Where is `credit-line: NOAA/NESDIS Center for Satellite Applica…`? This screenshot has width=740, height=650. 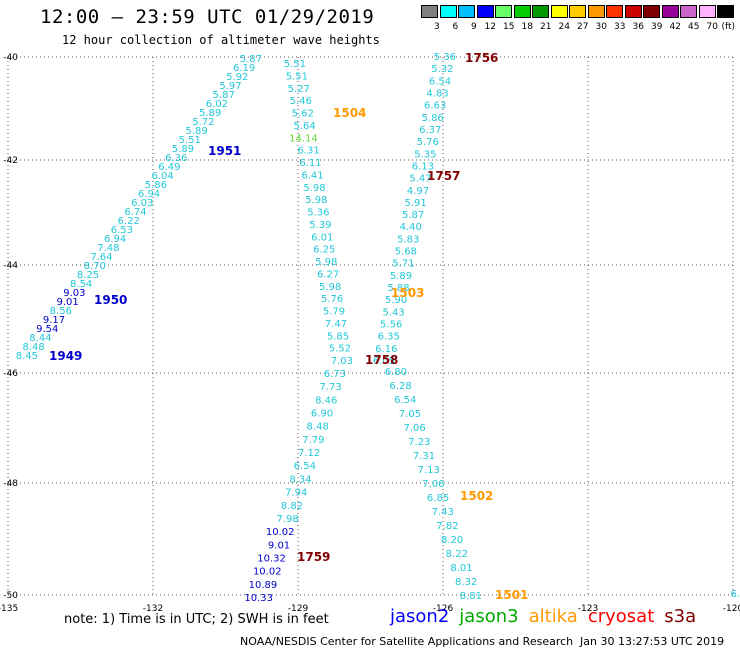
credit-line: NOAA/NESDIS Center for Satellite Applica… is located at coordinates (407, 641).